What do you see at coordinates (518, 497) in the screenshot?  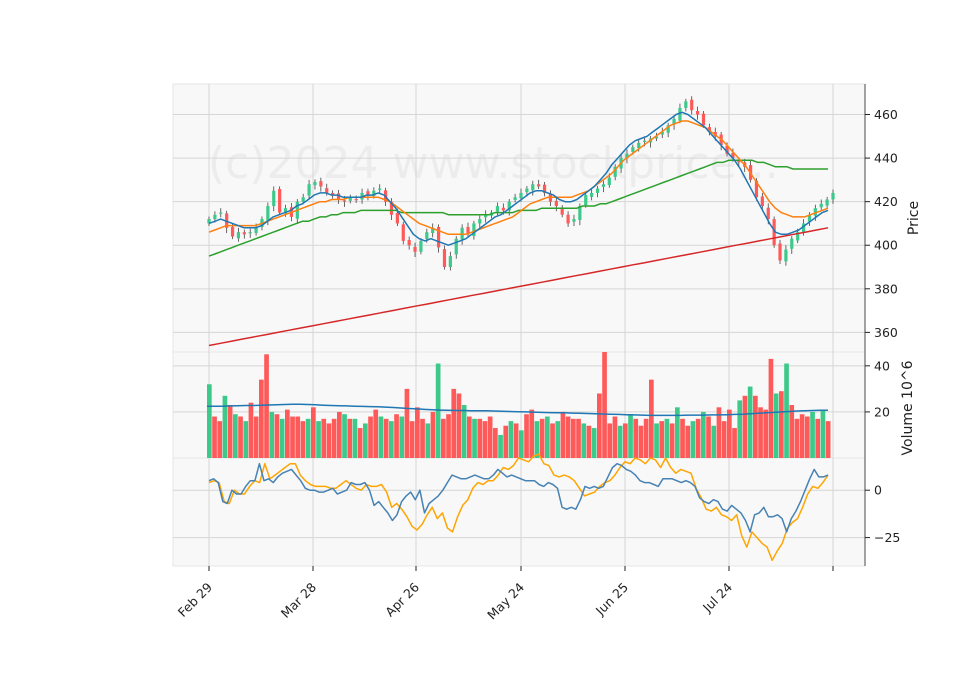 I see `oscillator-main-line` at bounding box center [518, 497].